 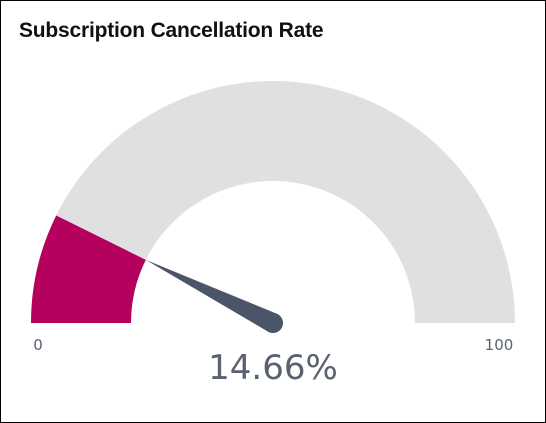 I want to click on gauge-max-label: 100, so click(x=499, y=345).